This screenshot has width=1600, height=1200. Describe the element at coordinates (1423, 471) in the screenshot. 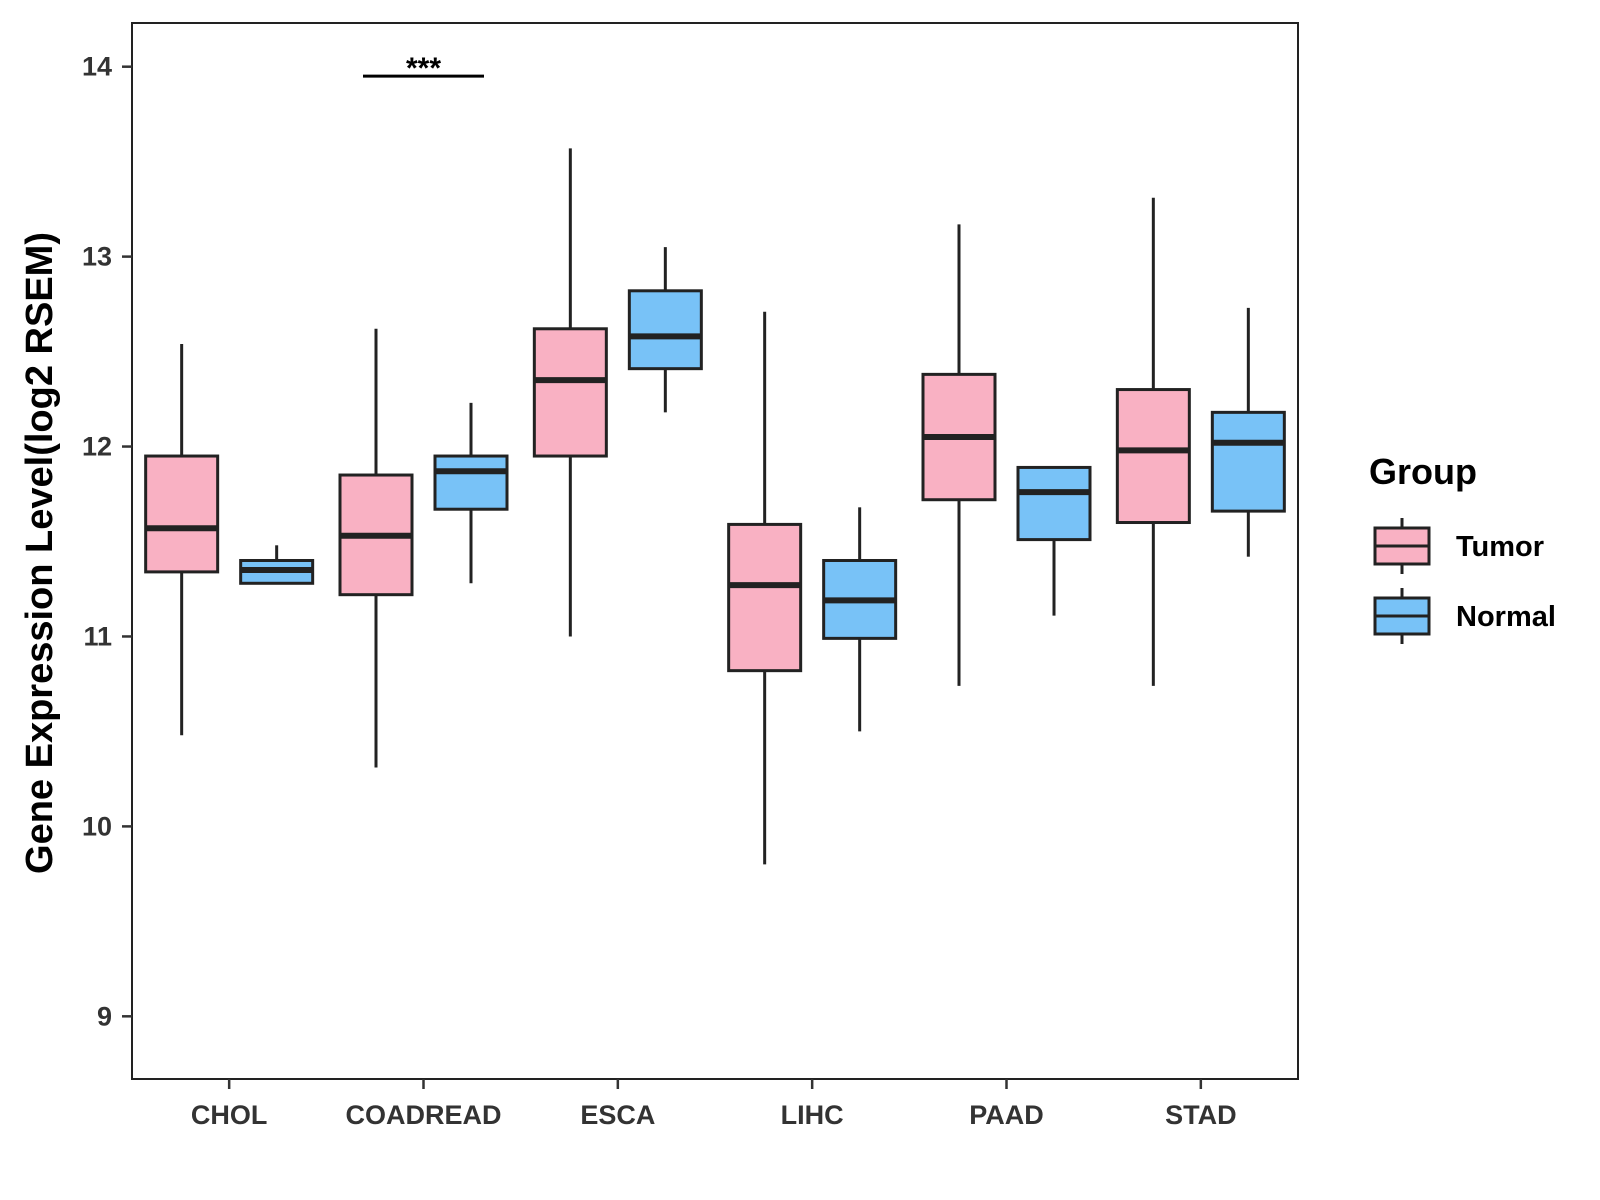

I see `legend-title: Group` at that location.